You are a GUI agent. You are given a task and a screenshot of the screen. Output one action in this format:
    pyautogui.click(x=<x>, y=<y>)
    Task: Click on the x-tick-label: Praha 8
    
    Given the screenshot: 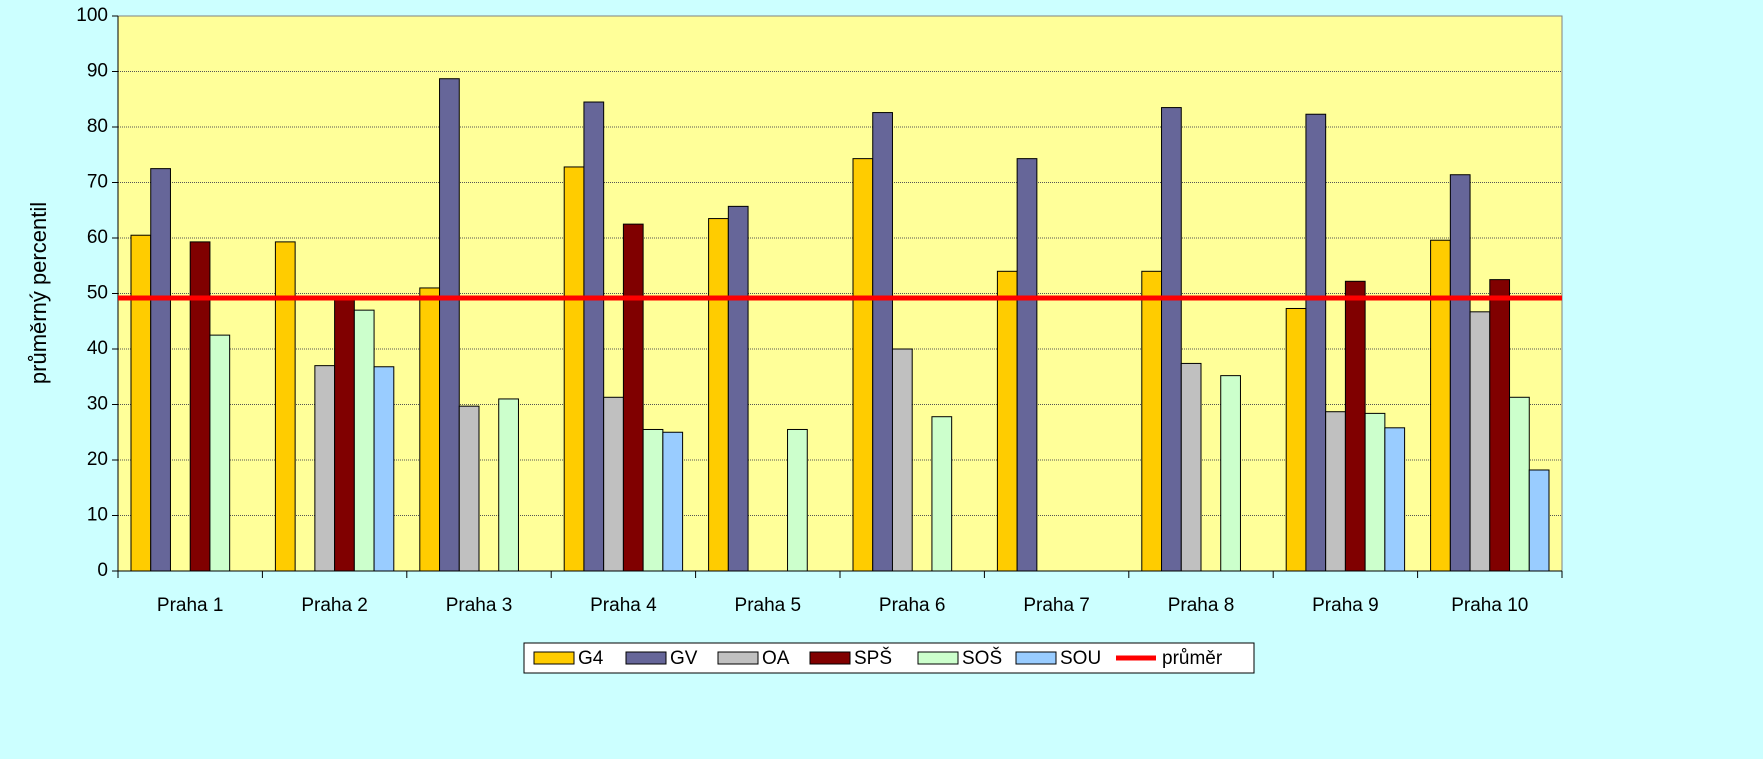 What is the action you would take?
    pyautogui.click(x=1201, y=605)
    